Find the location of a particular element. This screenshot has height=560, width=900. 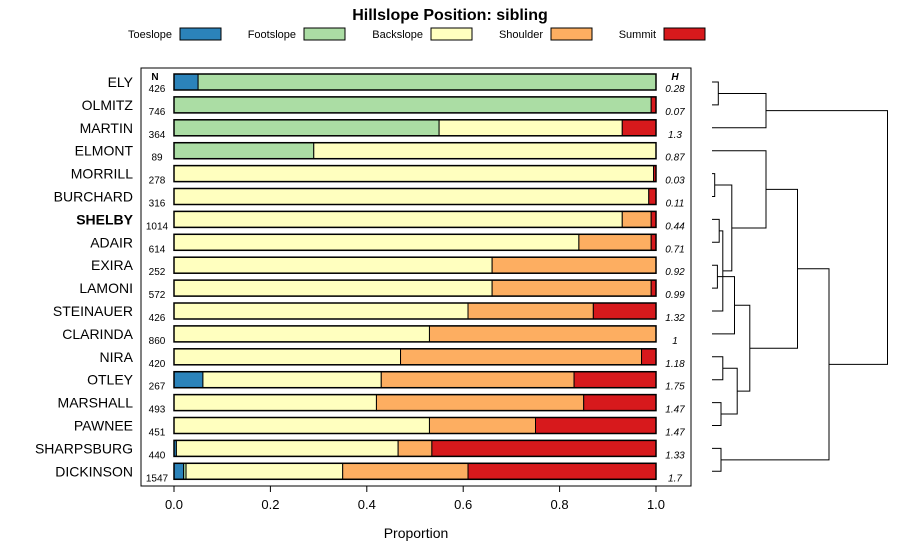

h-value-elmont: 0.87 is located at coordinates (675, 158).